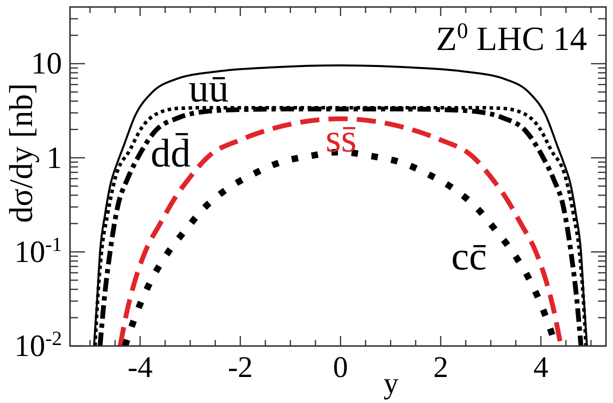 The image size is (613, 403). I want to click on x-tick-label: -2, so click(240, 367).